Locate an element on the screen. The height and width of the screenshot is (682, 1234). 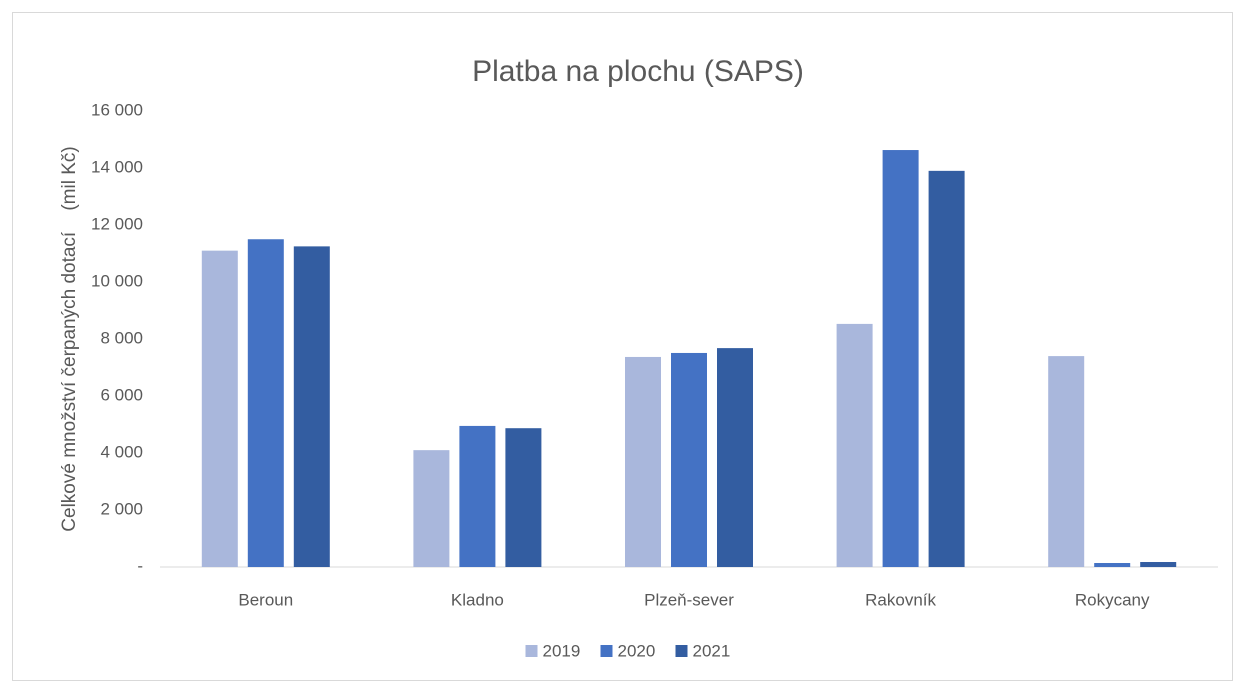
y-tick-label: 10 000 is located at coordinates (117, 280).